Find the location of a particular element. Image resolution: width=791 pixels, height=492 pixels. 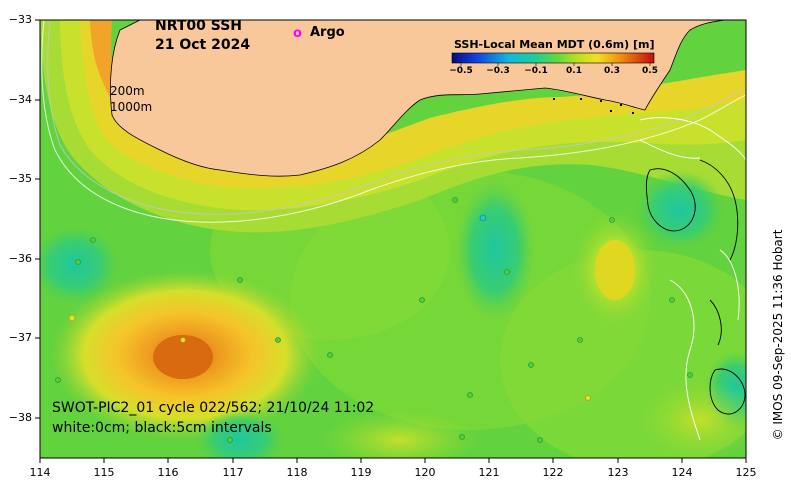

argo-legend-marker: o is located at coordinates (297, 33).